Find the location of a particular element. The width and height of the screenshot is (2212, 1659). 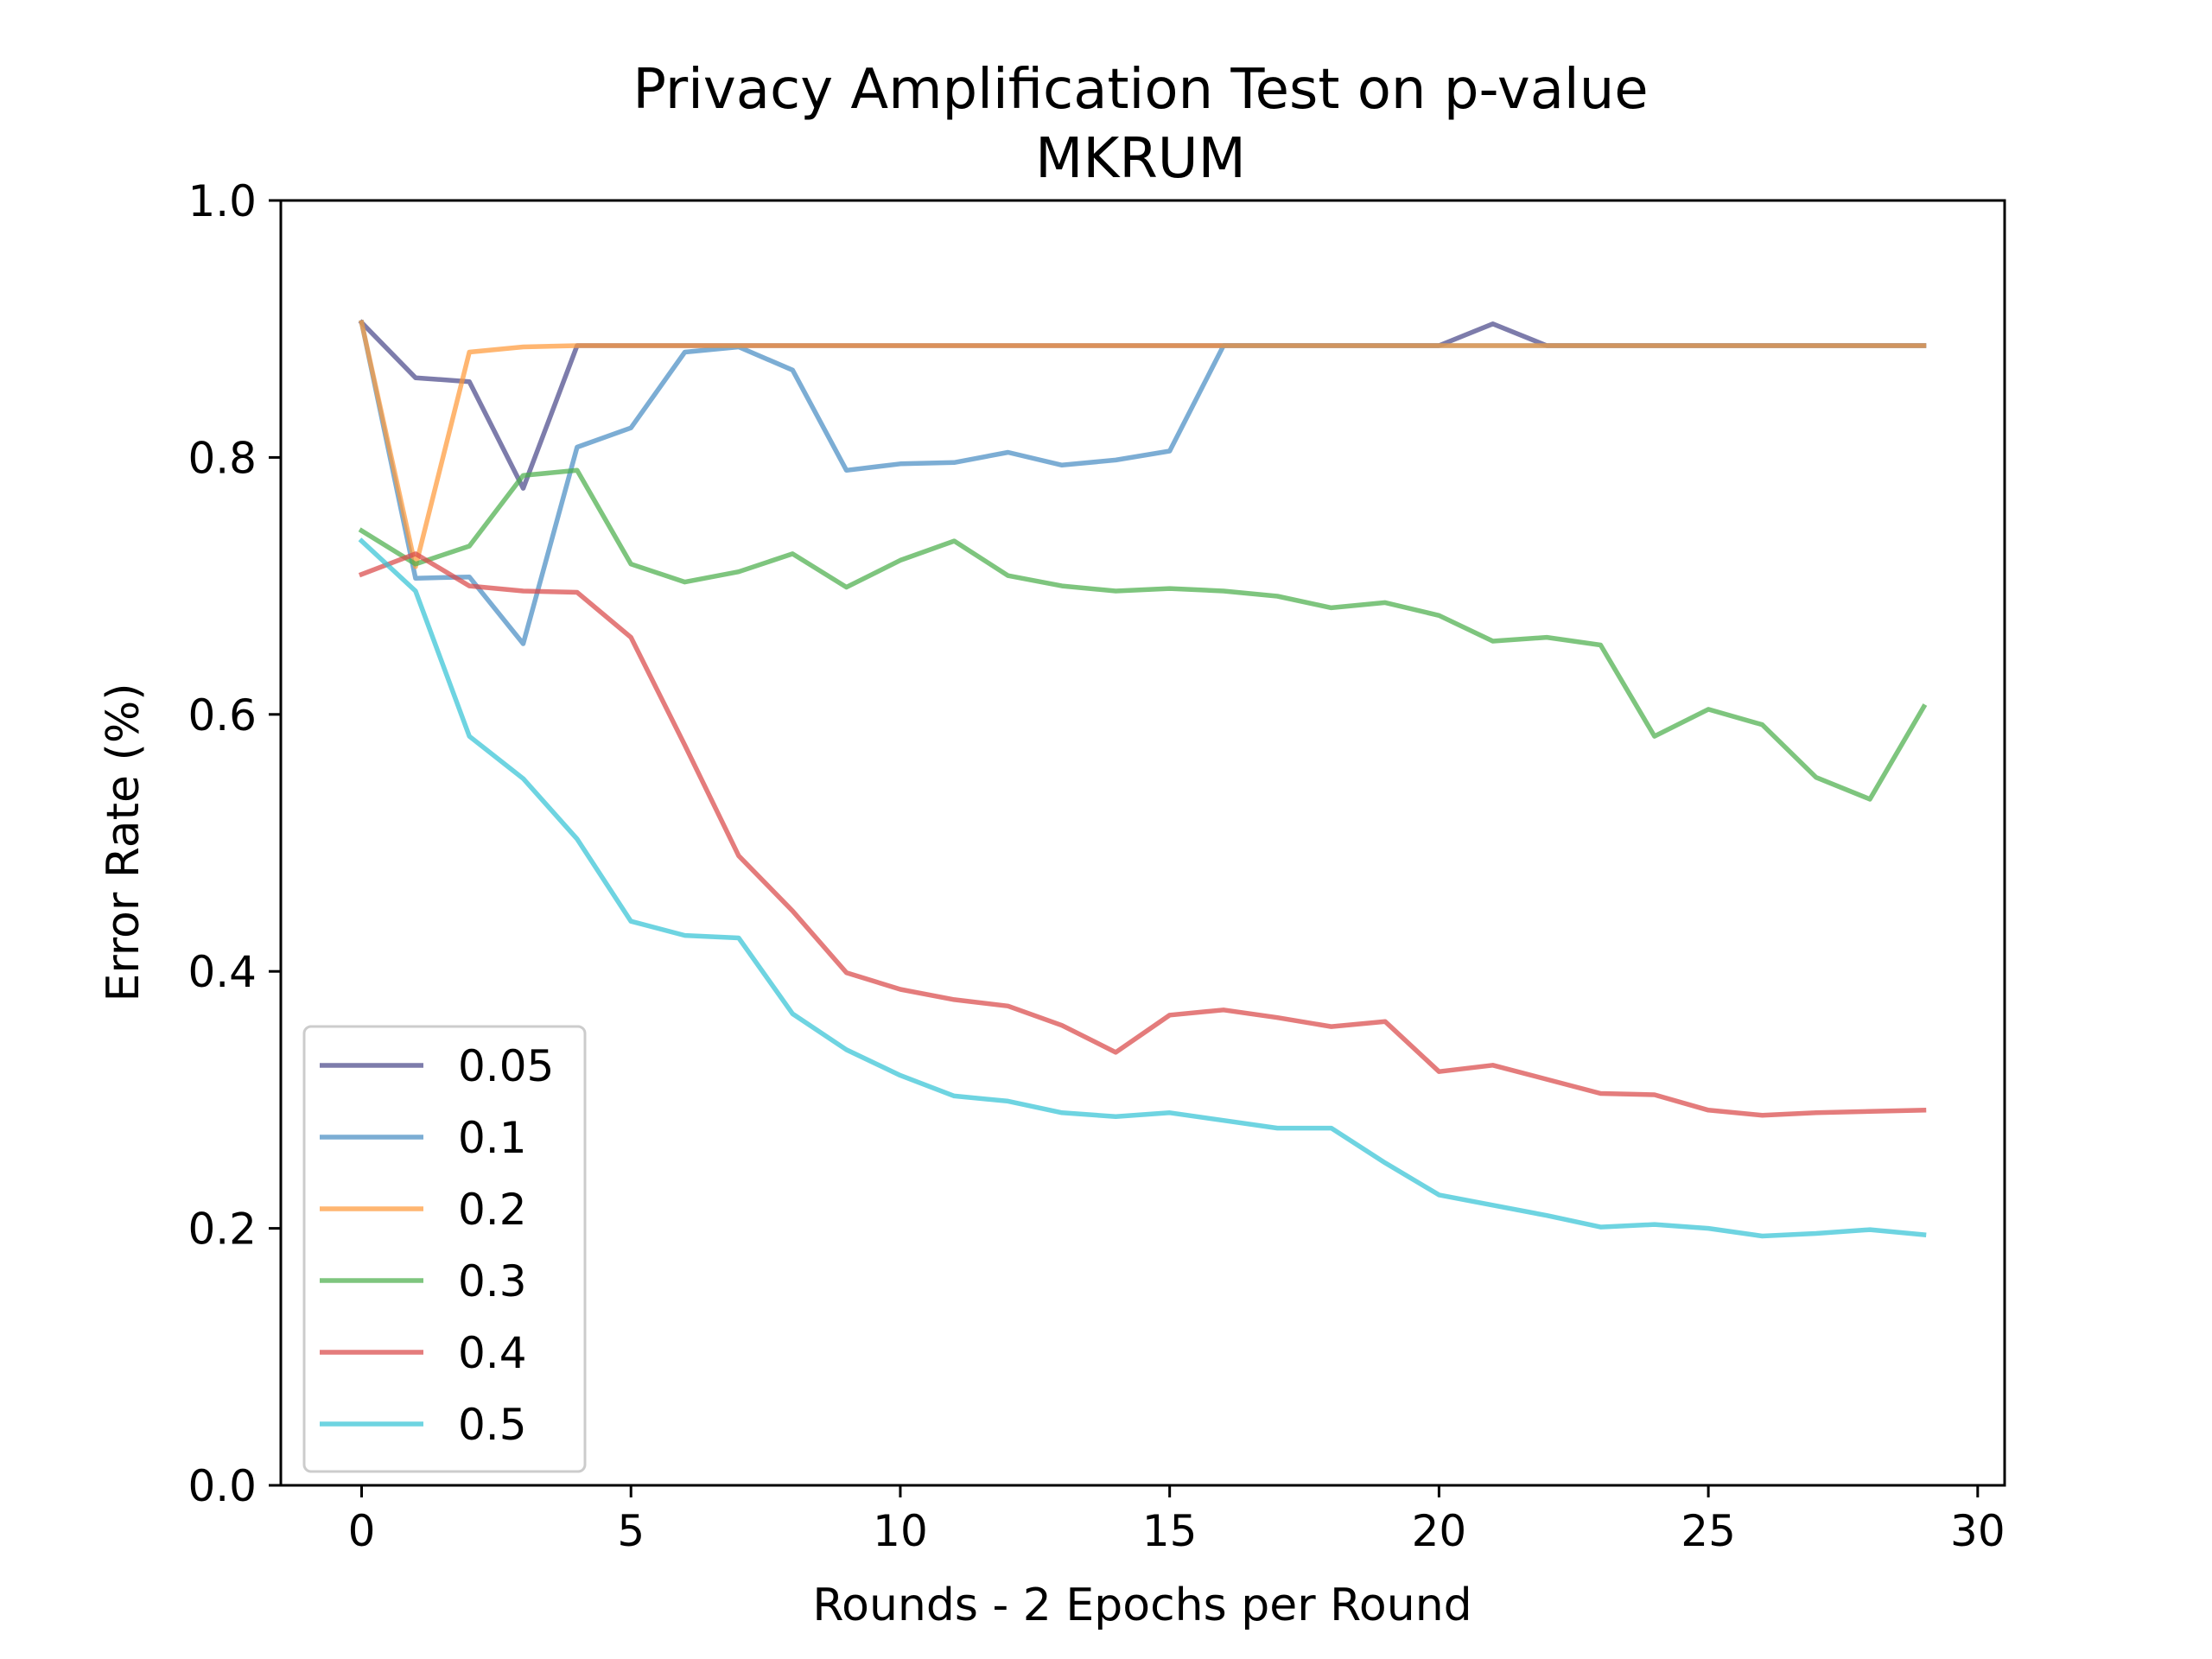

y-tick-label: 0.6 is located at coordinates (222, 715).